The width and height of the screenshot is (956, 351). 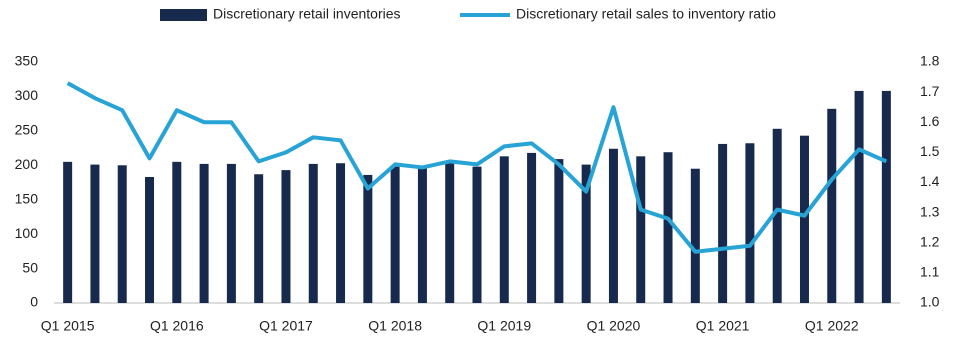 I want to click on x-tick-label: Q1 2018, so click(x=395, y=326).